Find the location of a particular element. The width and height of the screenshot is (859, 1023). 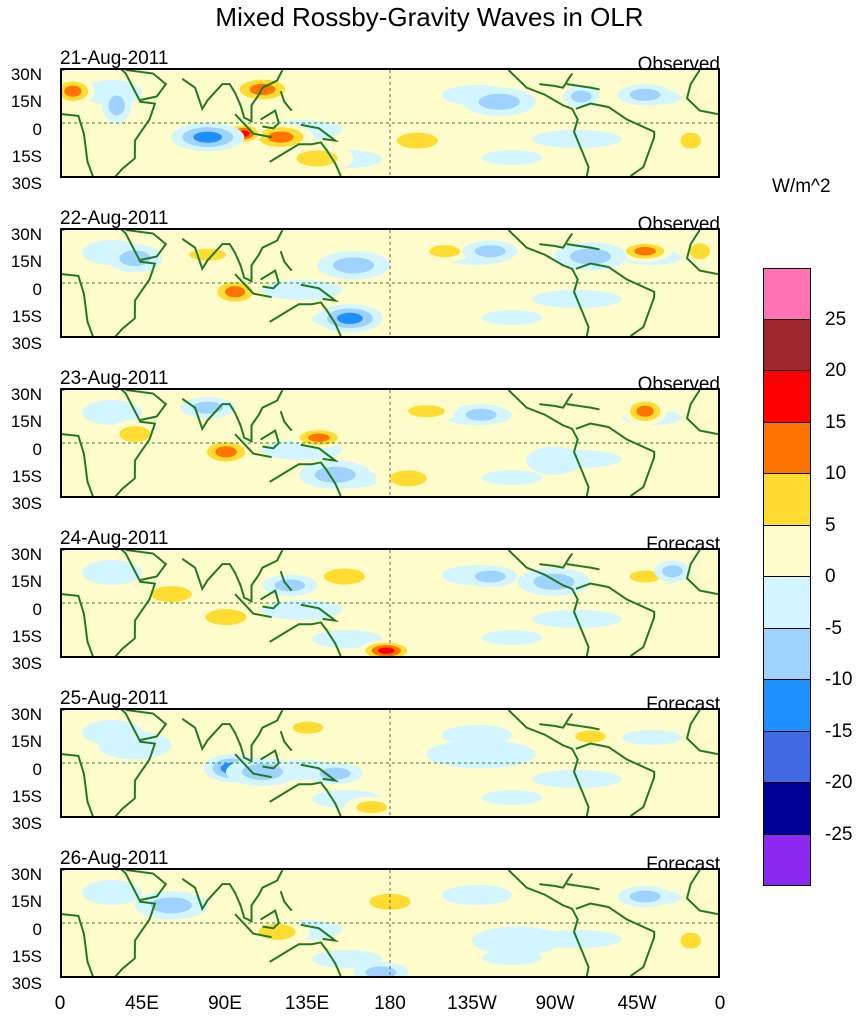

map-panel: 25-Aug-2011 Forecast 30N 15N 0 15S 30S is located at coordinates (370, 768).